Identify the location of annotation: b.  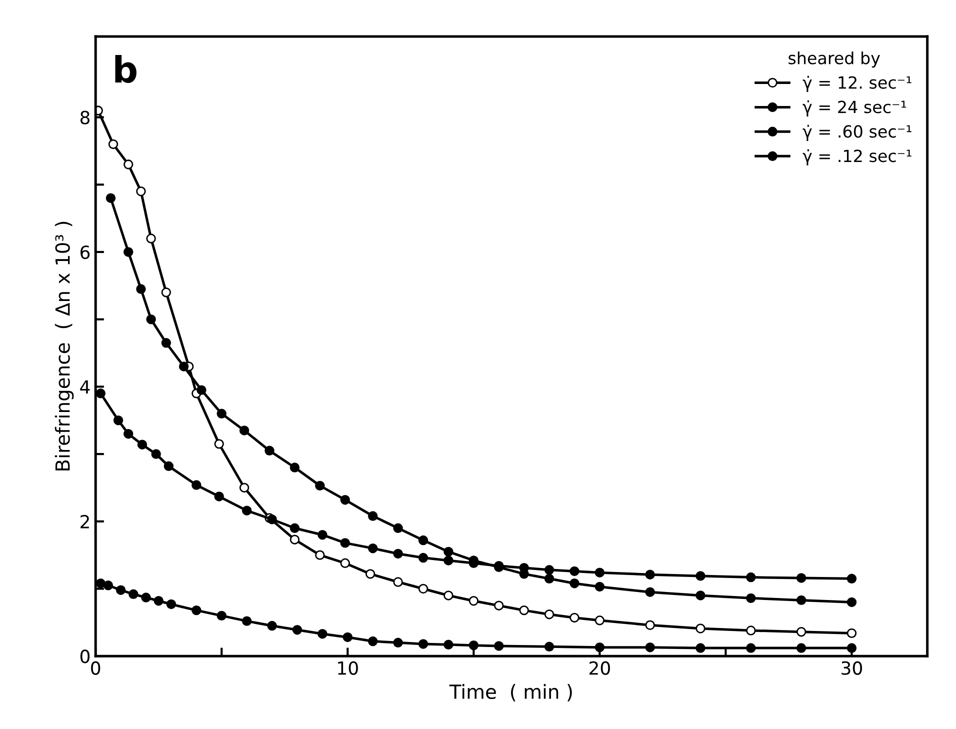
(125, 69).